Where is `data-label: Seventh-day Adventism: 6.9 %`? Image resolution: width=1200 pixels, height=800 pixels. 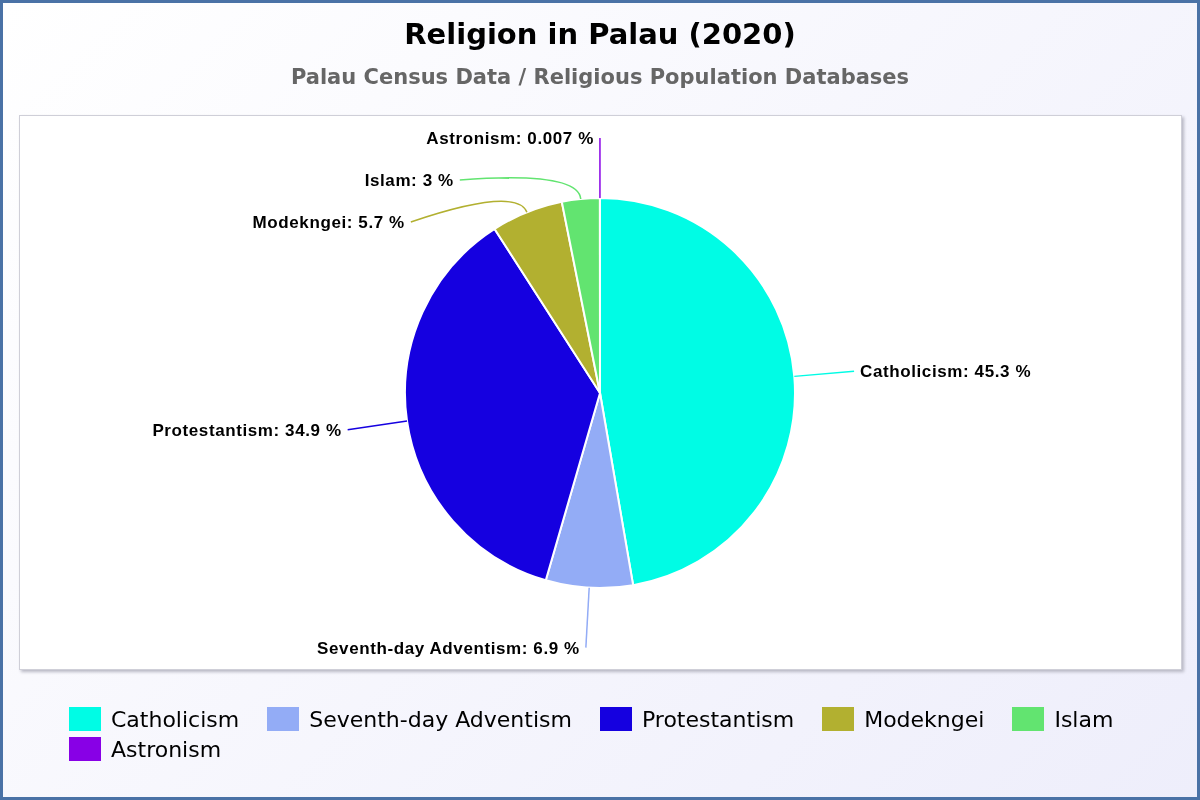 data-label: Seventh-day Adventism: 6.9 % is located at coordinates (448, 648).